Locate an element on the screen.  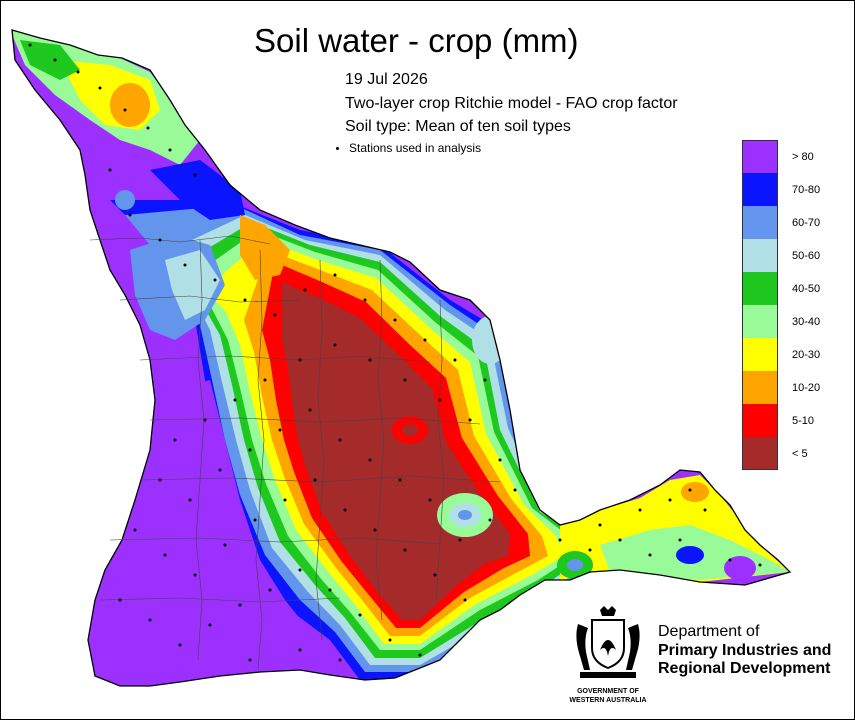
legend-label: 5-10 is located at coordinates (803, 421).